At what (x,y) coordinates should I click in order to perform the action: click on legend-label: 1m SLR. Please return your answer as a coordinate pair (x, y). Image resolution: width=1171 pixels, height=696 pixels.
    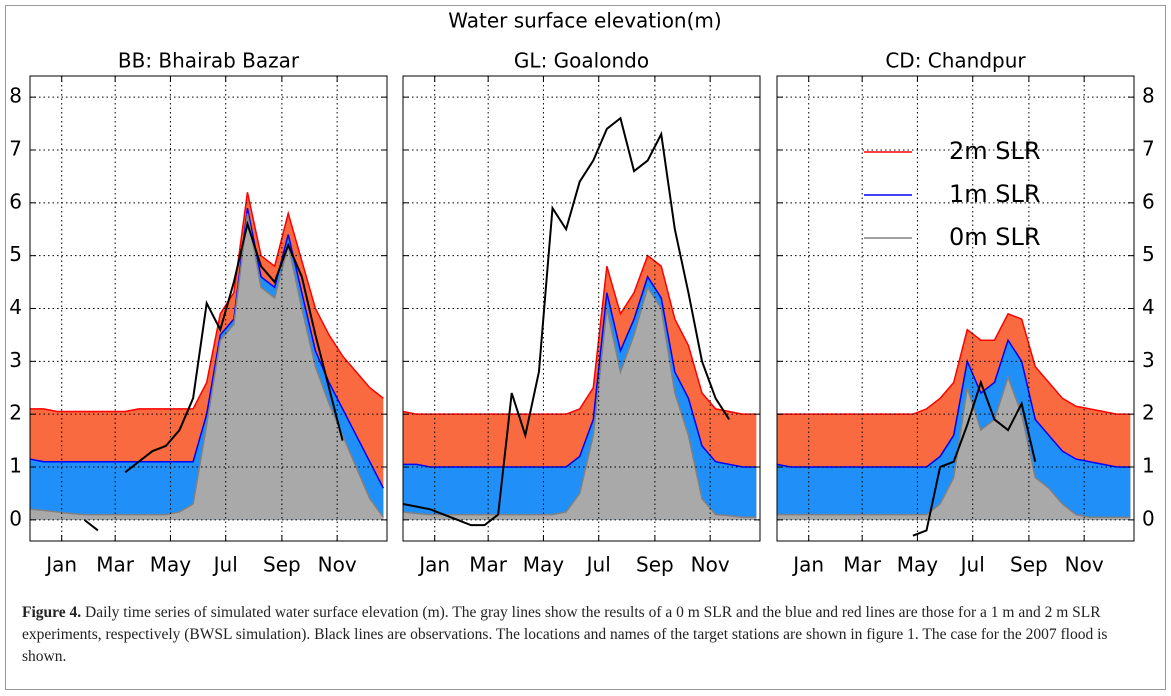
    Looking at the image, I should click on (995, 194).